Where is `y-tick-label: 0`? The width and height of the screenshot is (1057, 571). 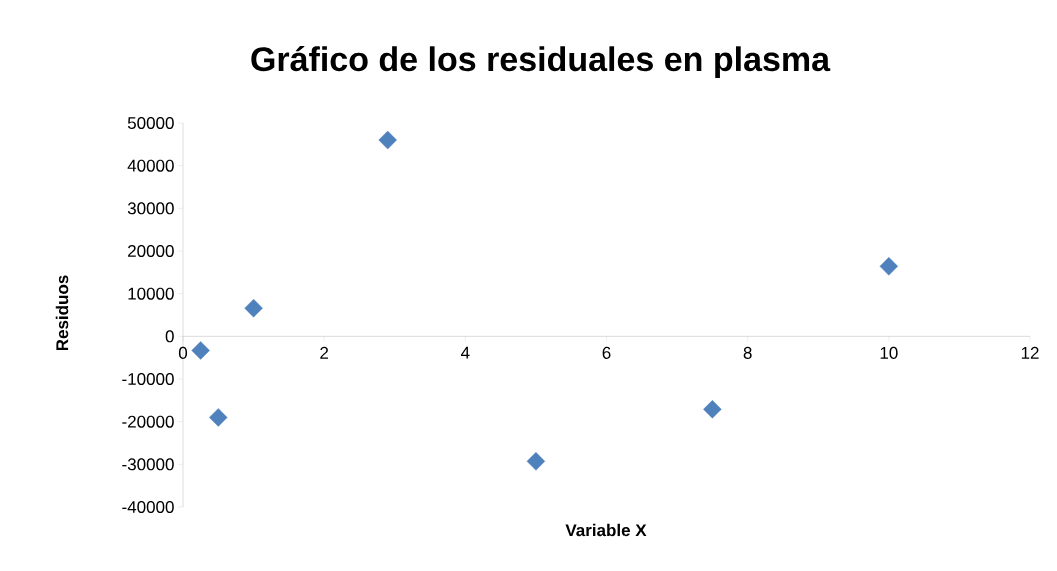
y-tick-label: 0 is located at coordinates (169, 336).